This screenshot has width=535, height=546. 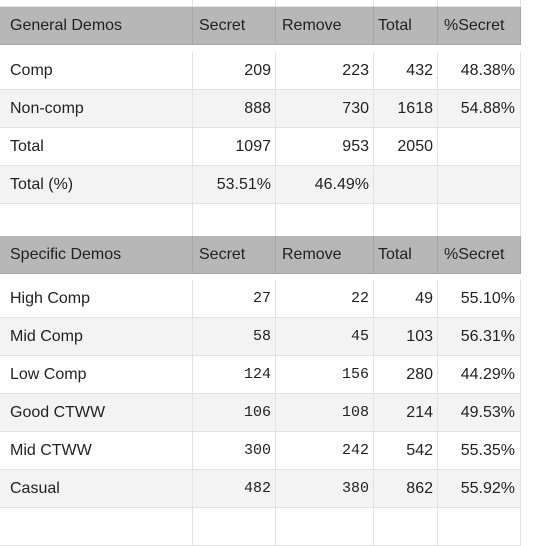 I want to click on cell-pct-secret: 44.29%, so click(x=479, y=374).